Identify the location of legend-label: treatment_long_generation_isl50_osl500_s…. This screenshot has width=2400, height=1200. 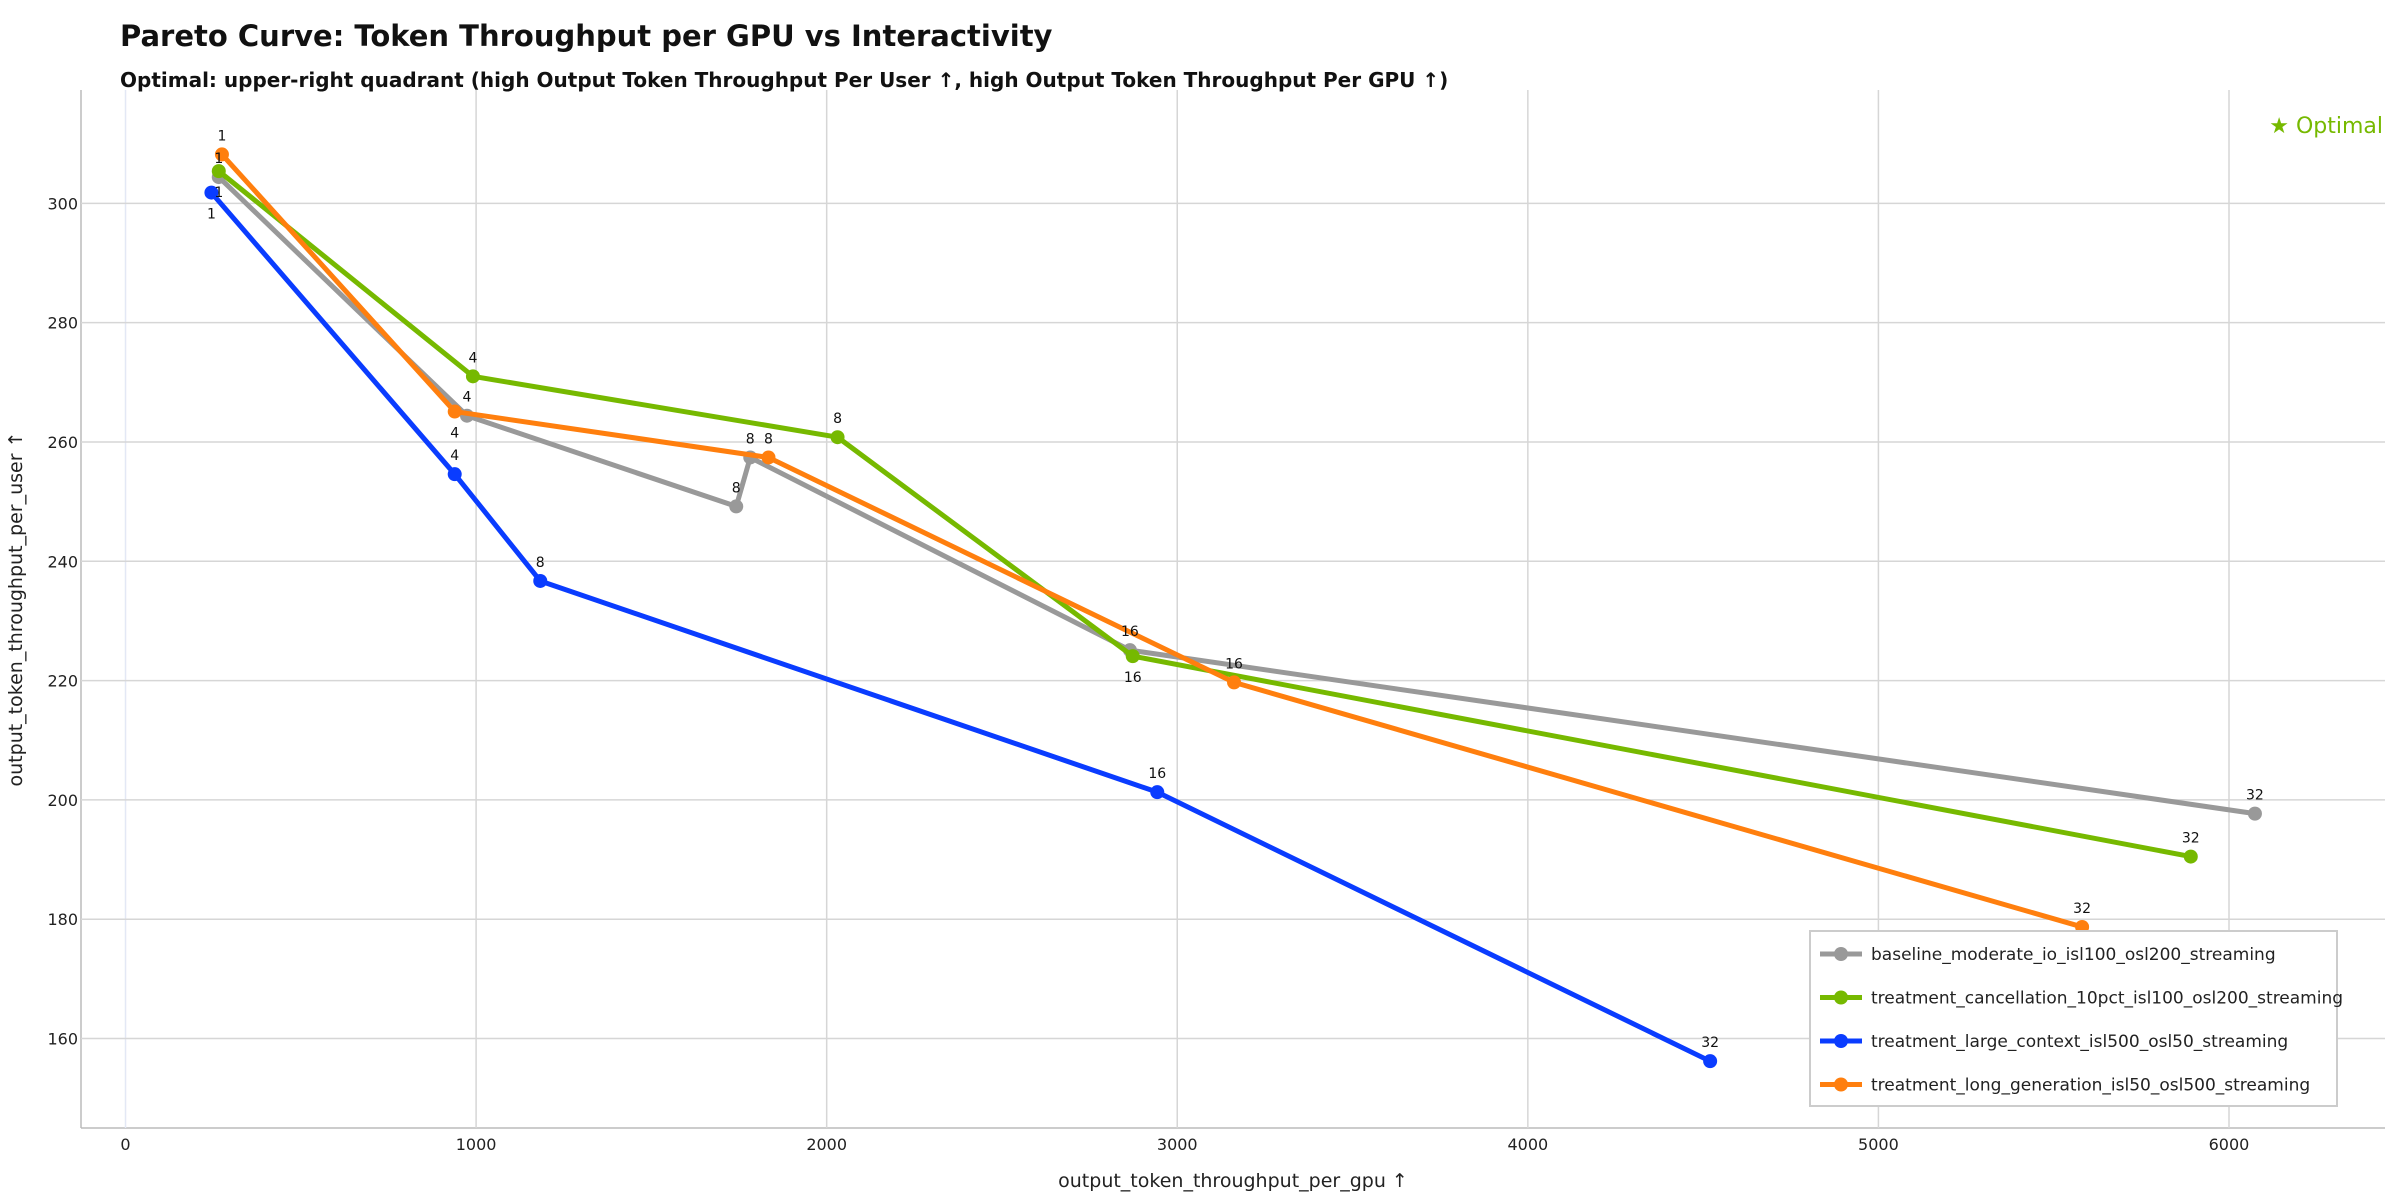
(2090, 1086).